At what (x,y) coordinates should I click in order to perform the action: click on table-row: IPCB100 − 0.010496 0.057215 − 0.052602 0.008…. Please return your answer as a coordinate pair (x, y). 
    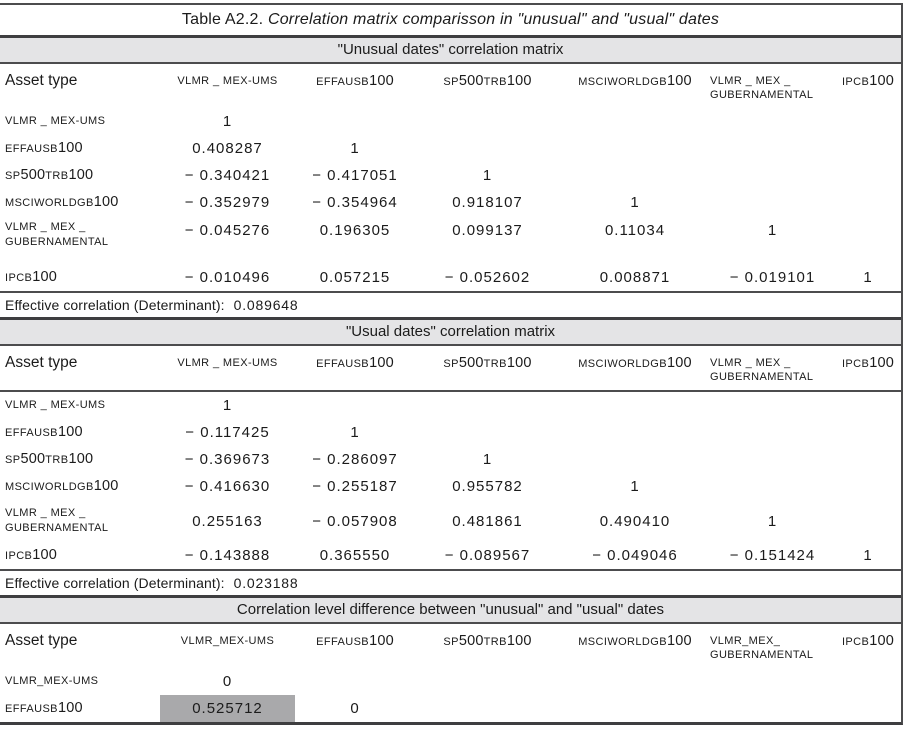
    Looking at the image, I should click on (450, 277).